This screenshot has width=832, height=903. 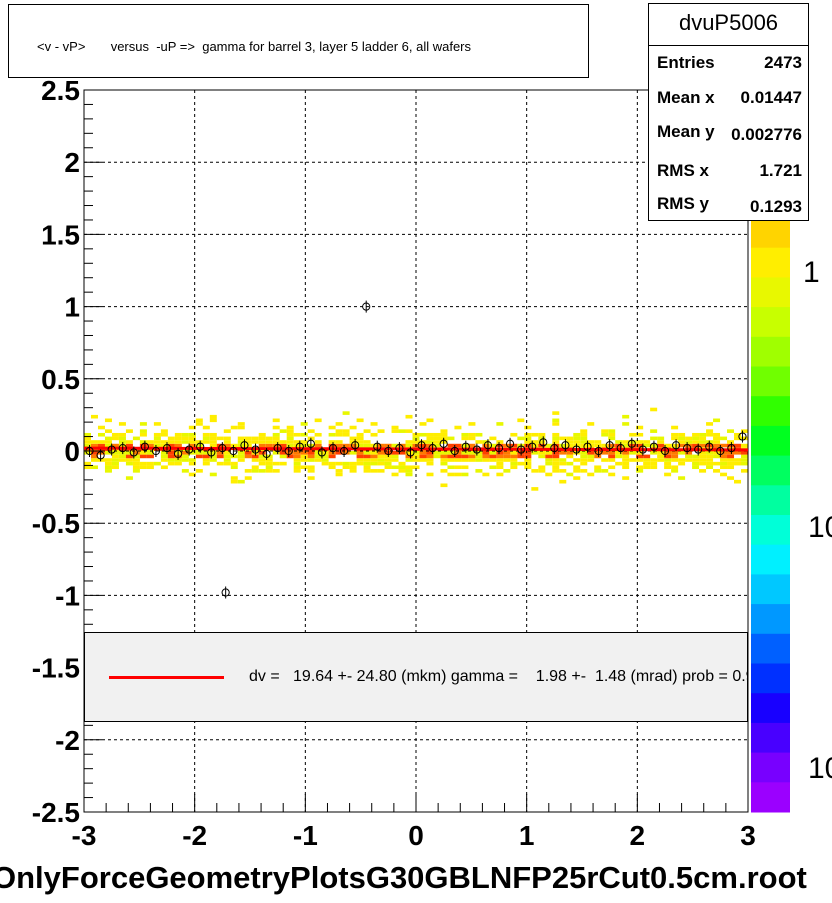 I want to click on y-tick-label: -1.5, so click(x=56, y=668).